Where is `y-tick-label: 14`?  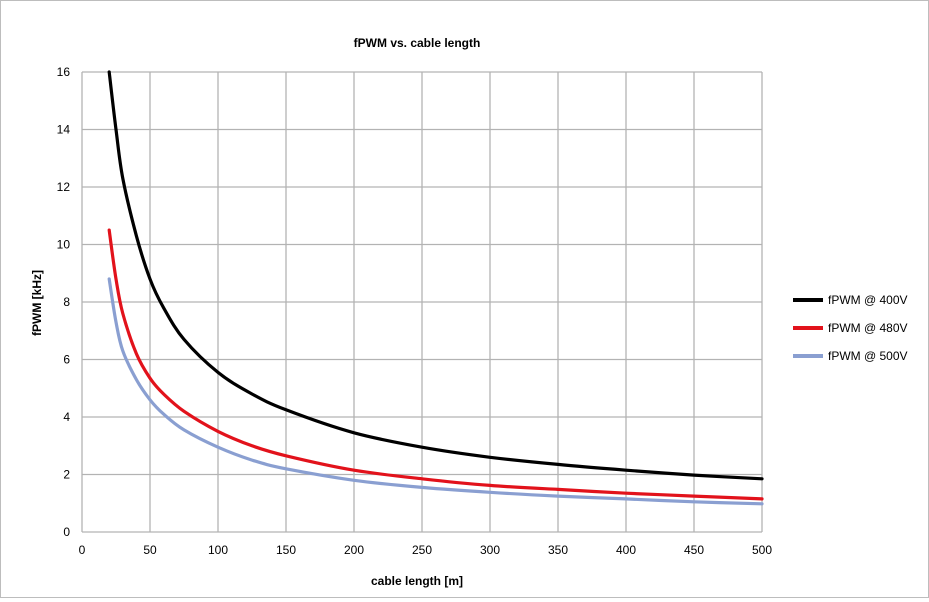 y-tick-label: 14 is located at coordinates (64, 130).